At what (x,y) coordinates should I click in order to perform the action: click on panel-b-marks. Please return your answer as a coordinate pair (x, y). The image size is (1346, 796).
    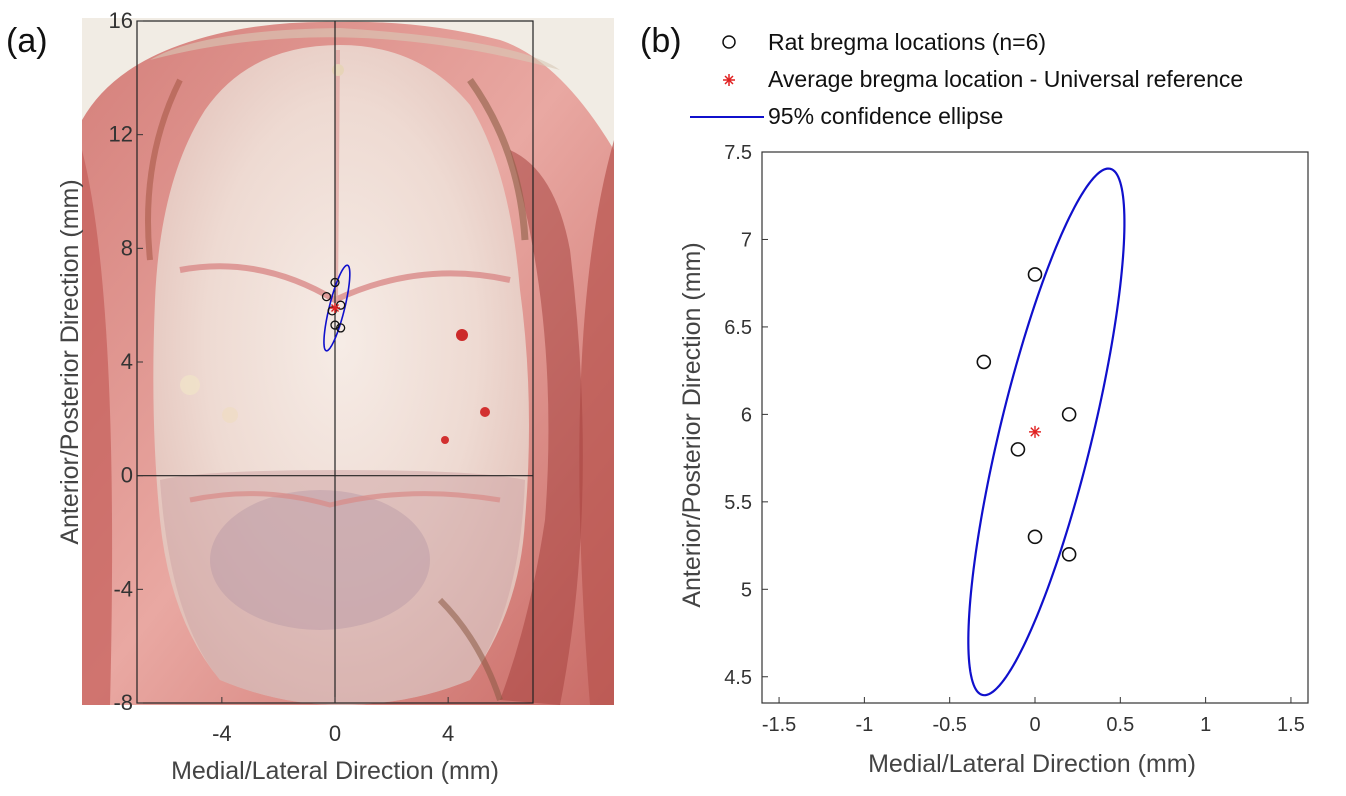
    Looking at the image, I should click on (1046, 432).